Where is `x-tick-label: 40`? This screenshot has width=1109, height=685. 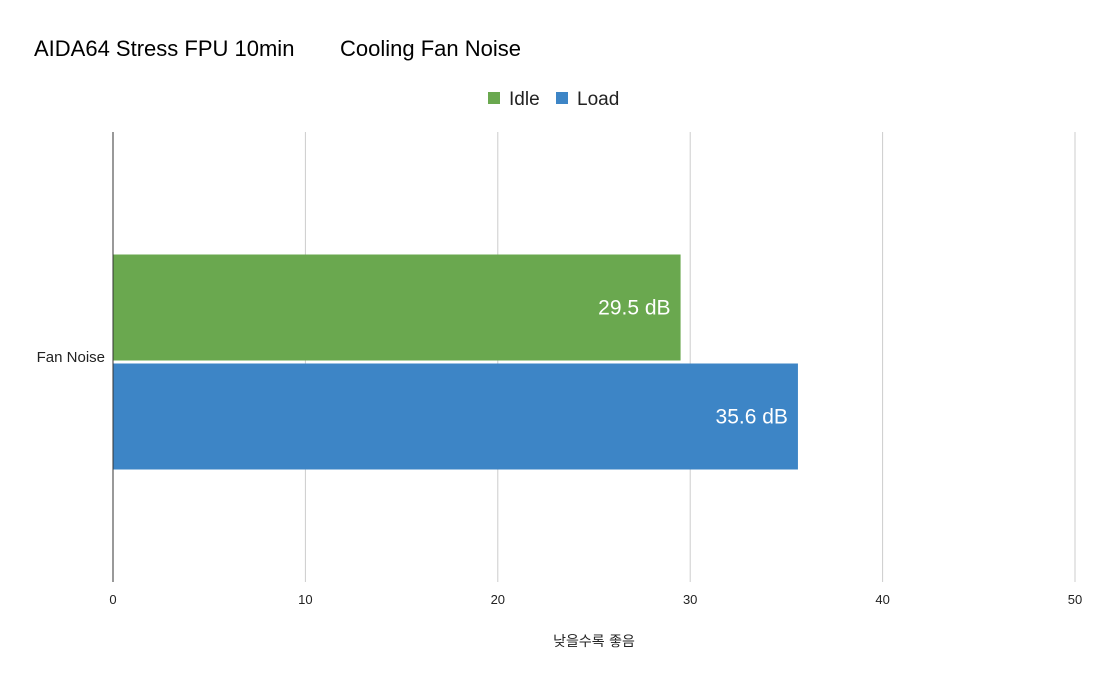
x-tick-label: 40 is located at coordinates (882, 599).